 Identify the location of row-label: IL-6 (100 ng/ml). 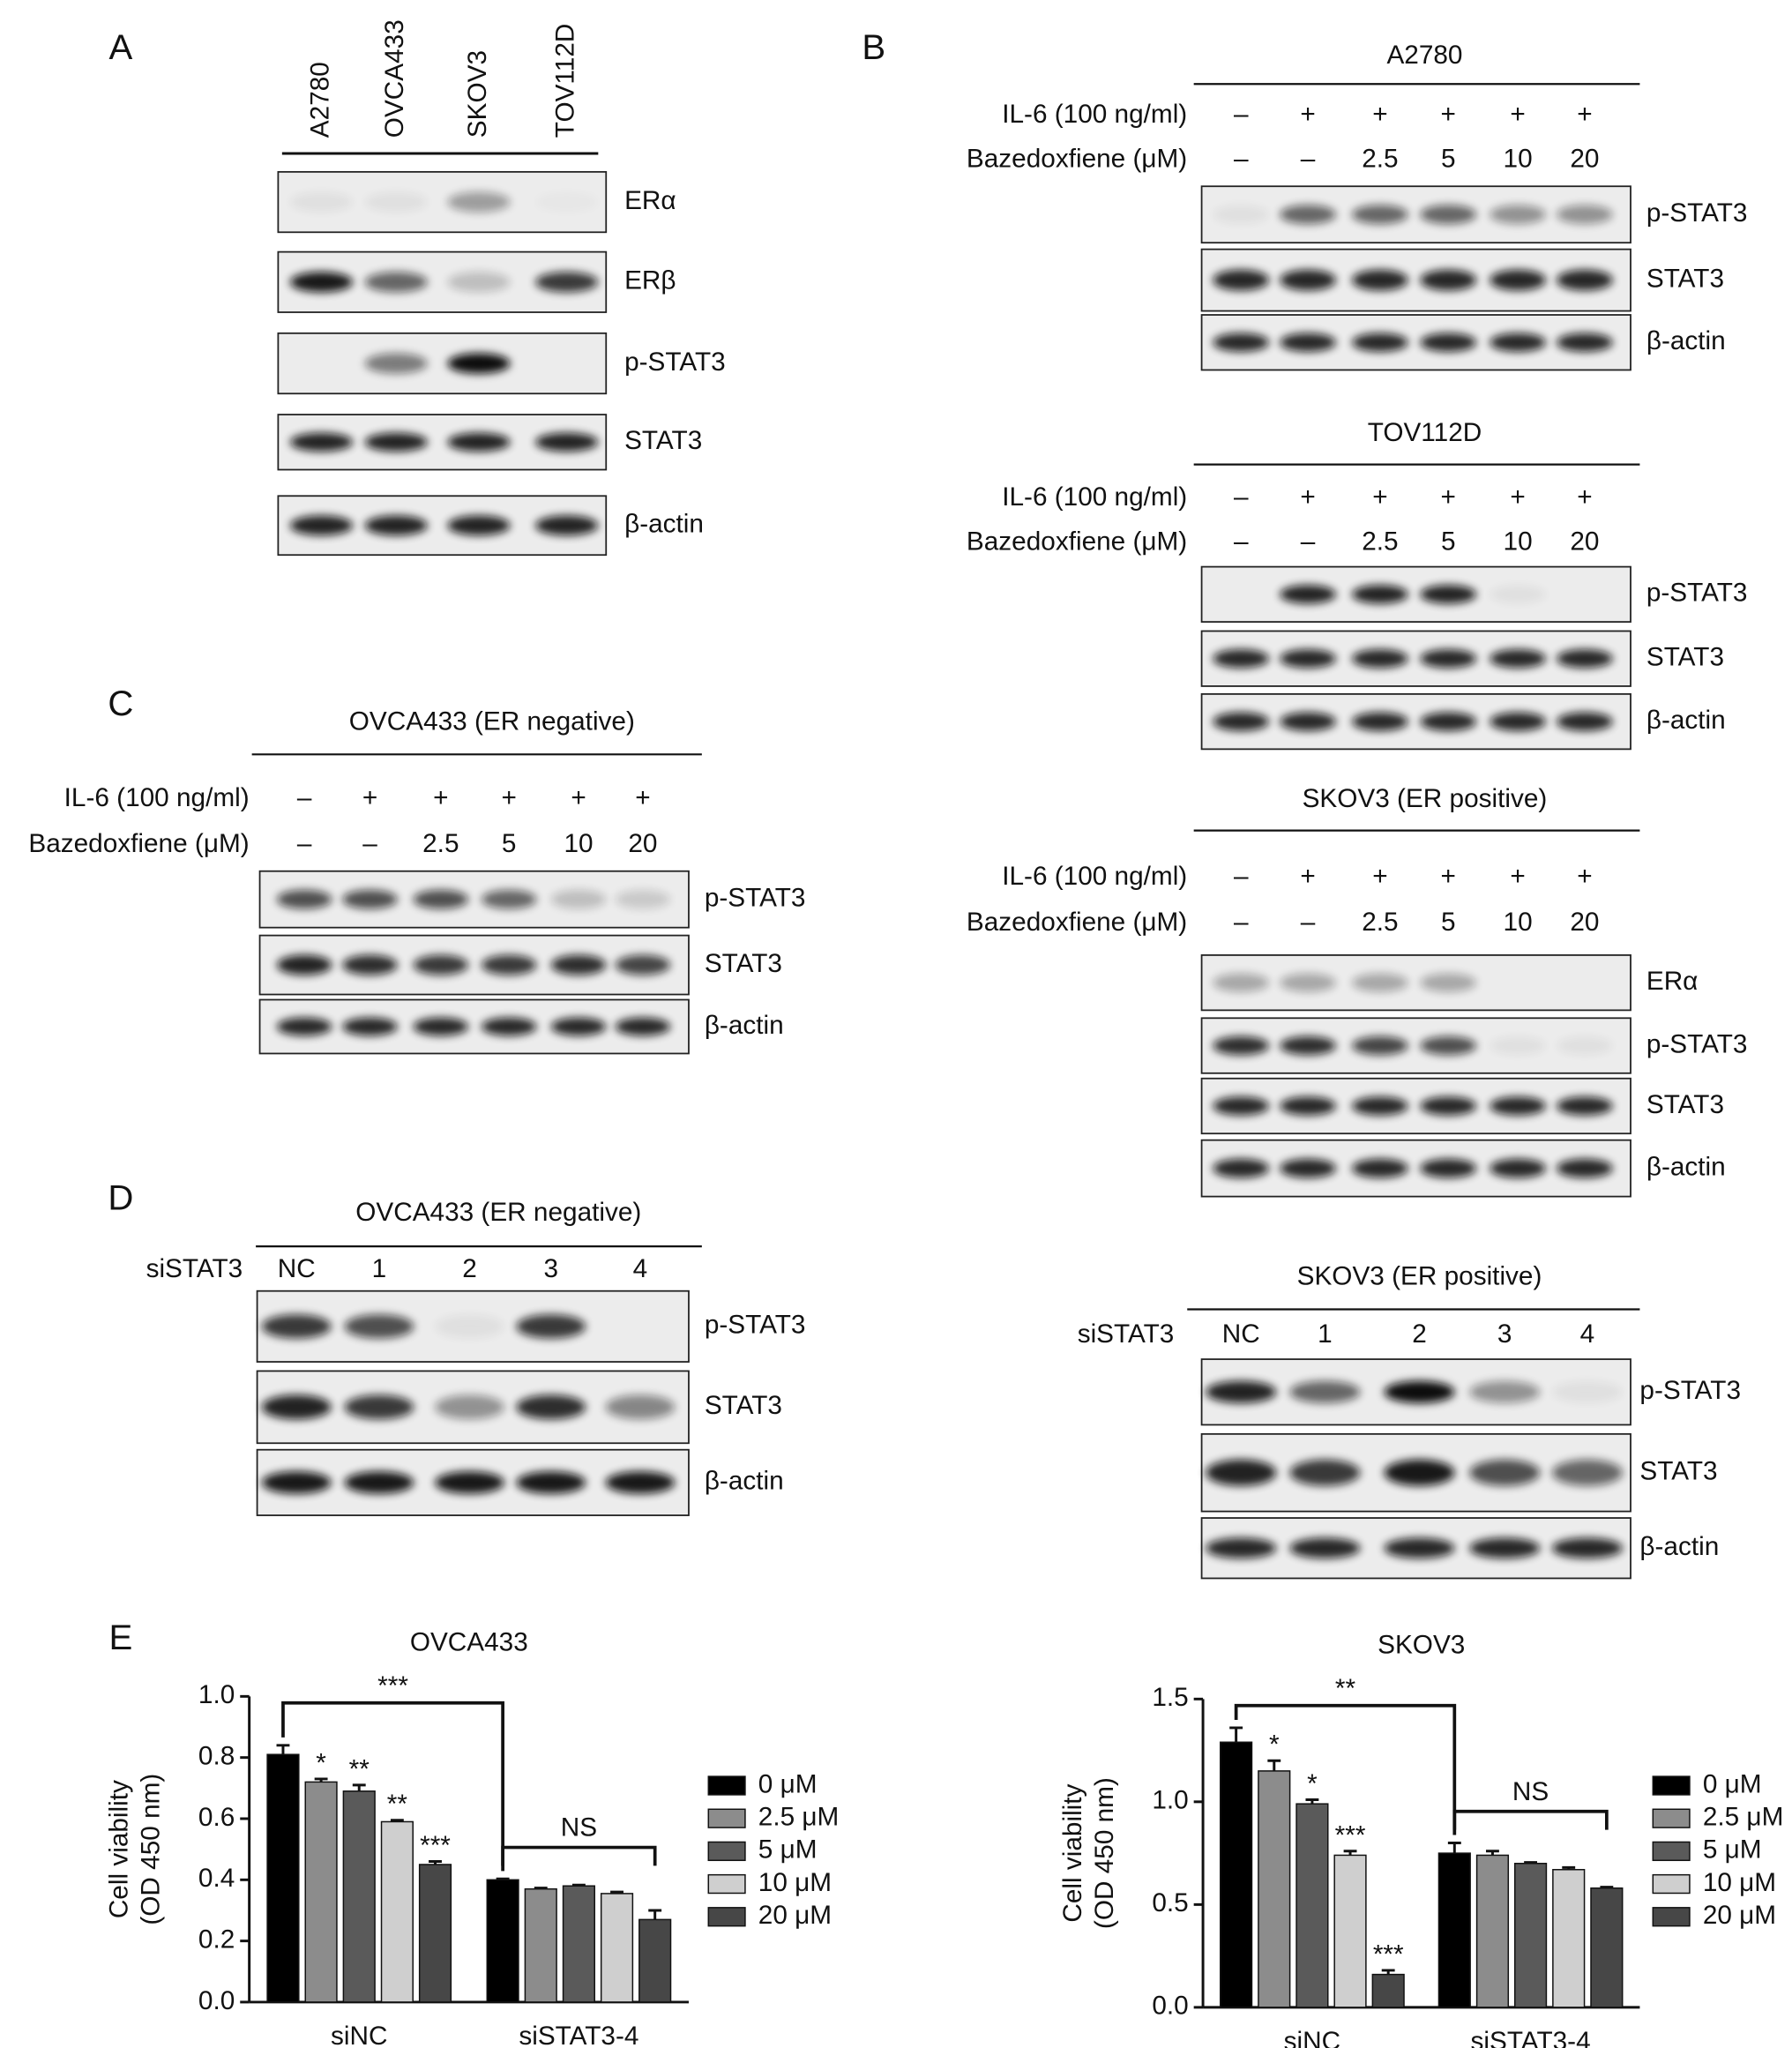
(1094, 876).